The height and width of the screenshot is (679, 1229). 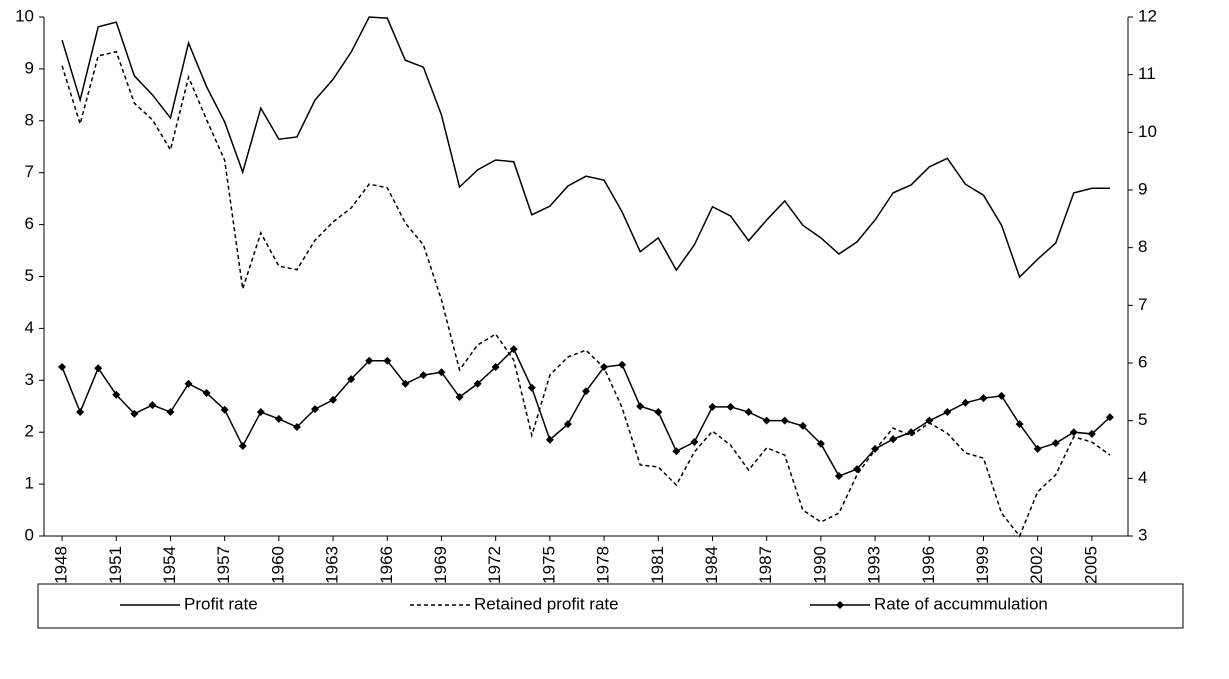 I want to click on y-tick-label: 4, so click(x=29, y=327).